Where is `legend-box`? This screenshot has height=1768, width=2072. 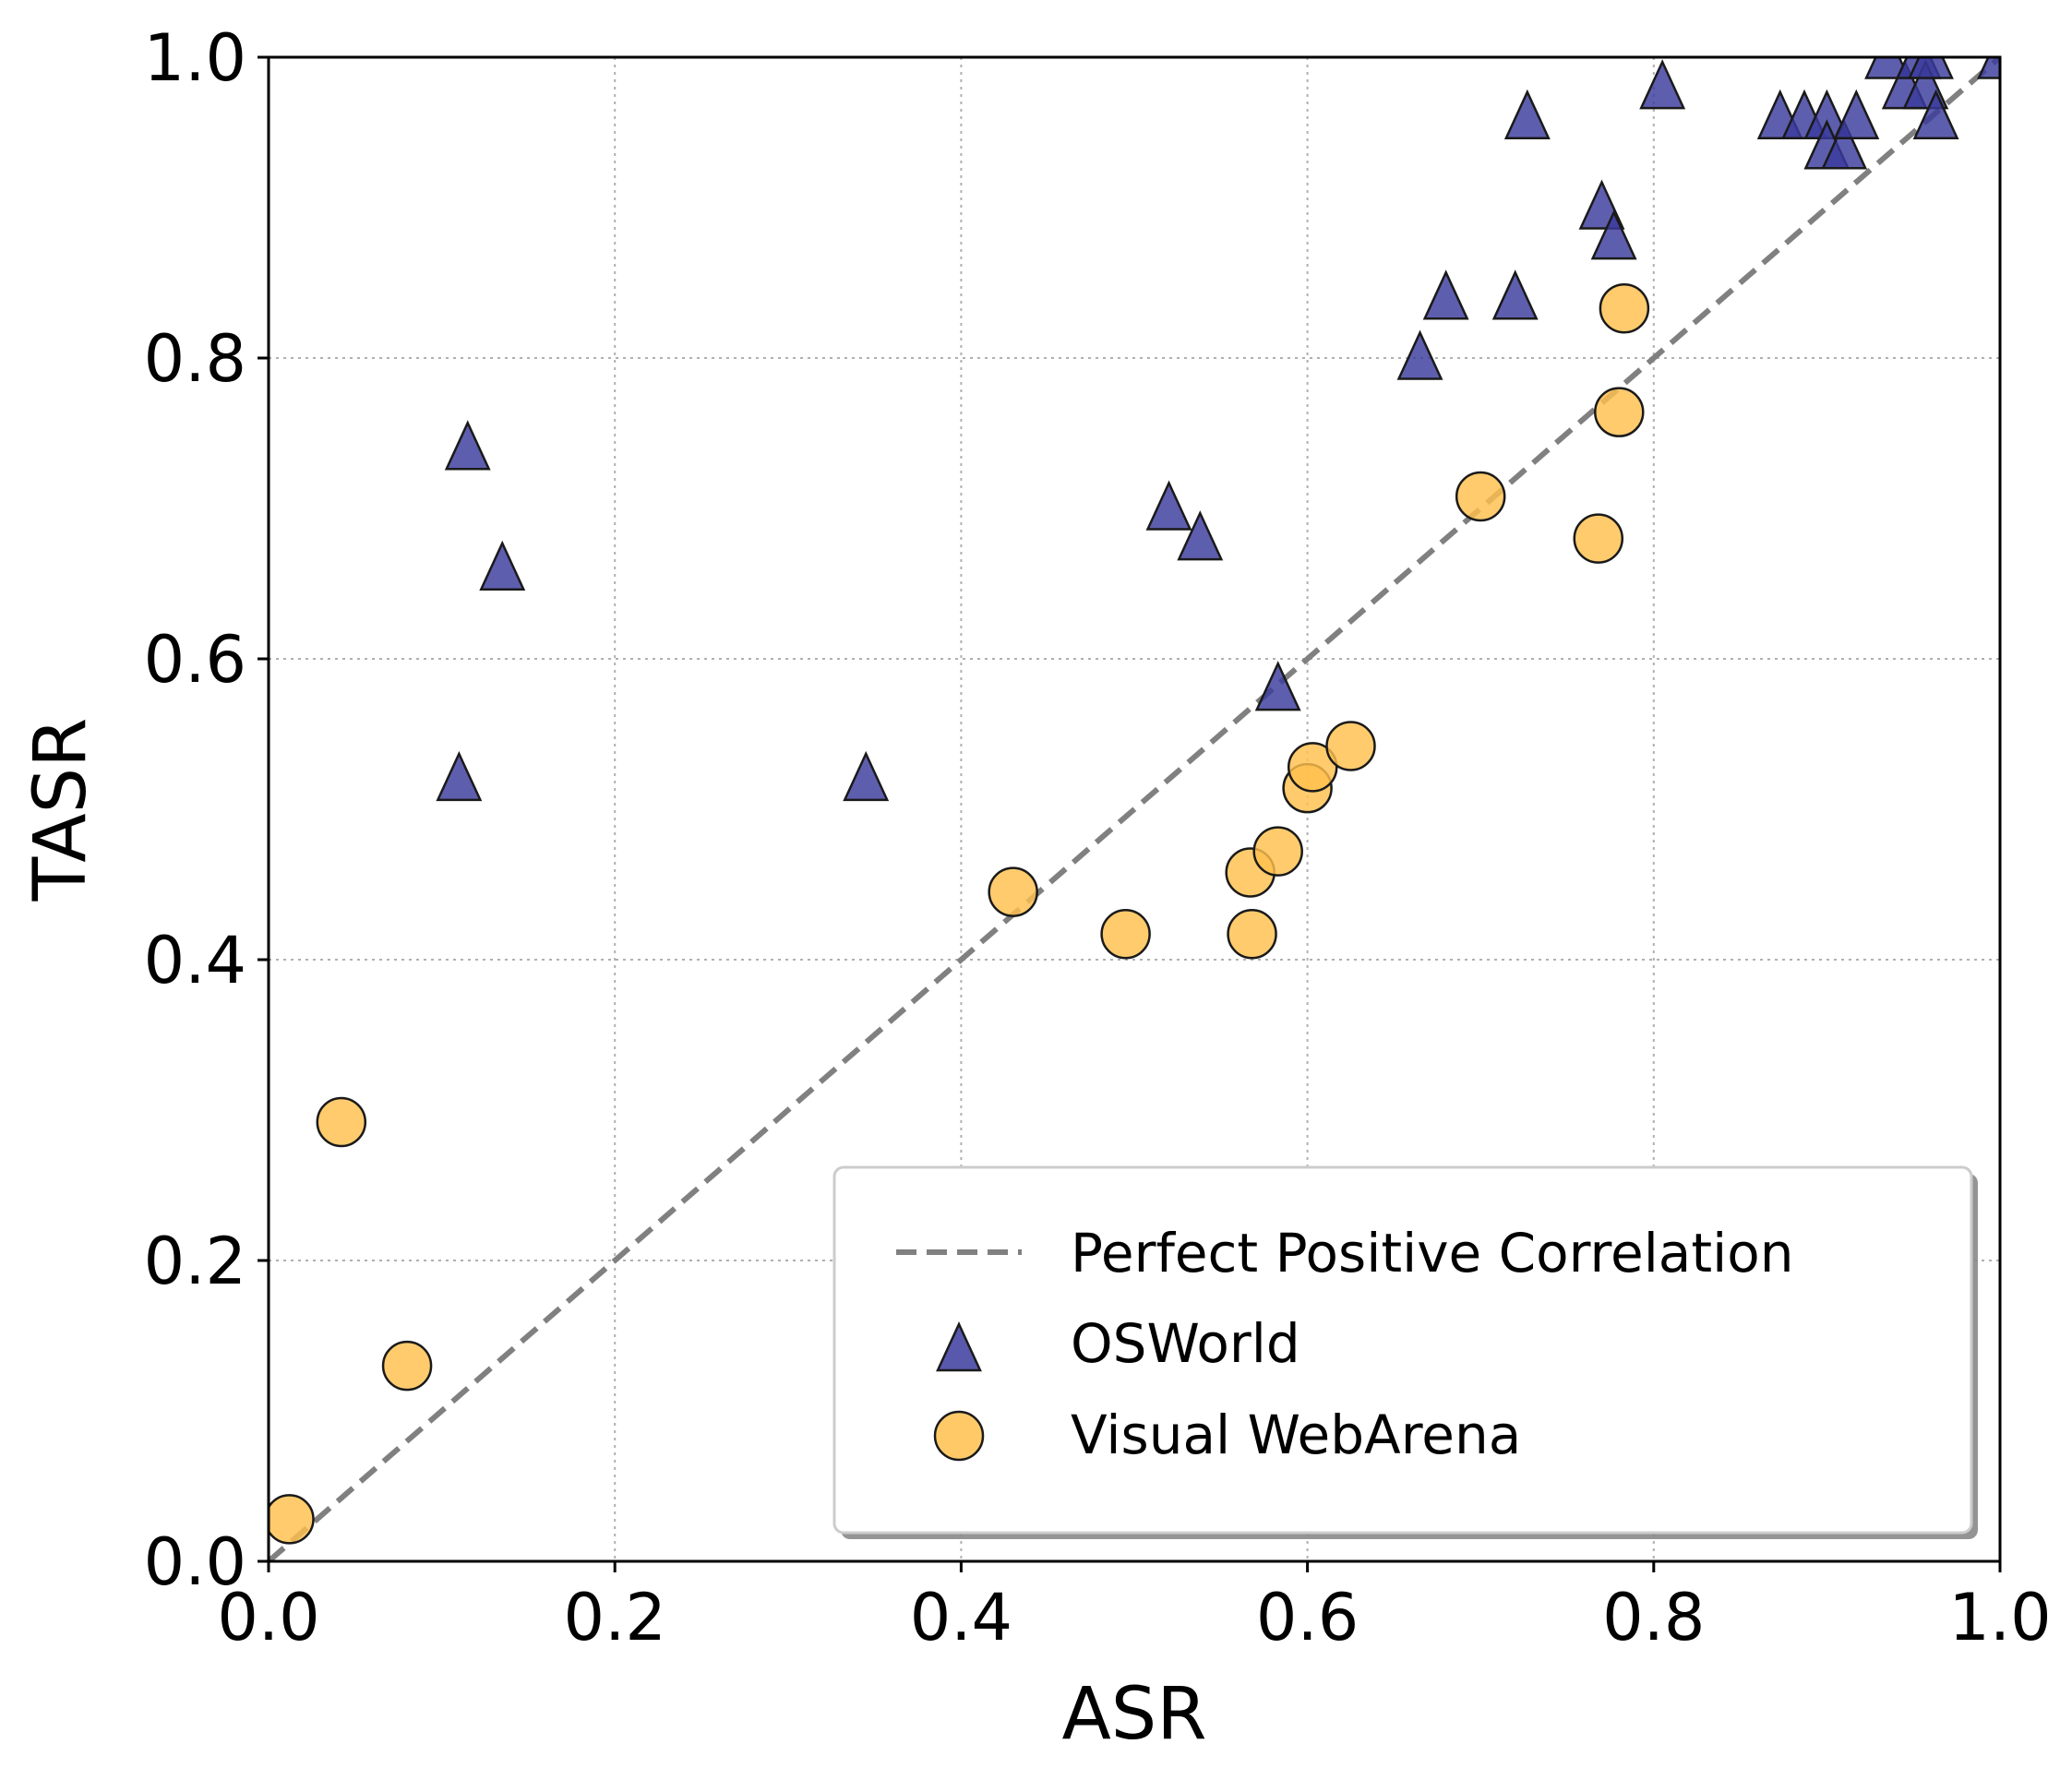 legend-box is located at coordinates (1403, 1350).